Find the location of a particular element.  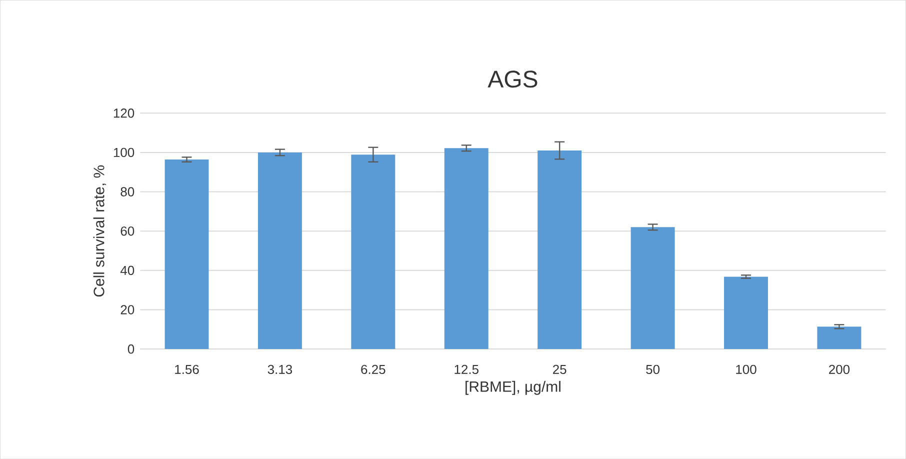

y-tick-label: 80 is located at coordinates (127, 191).